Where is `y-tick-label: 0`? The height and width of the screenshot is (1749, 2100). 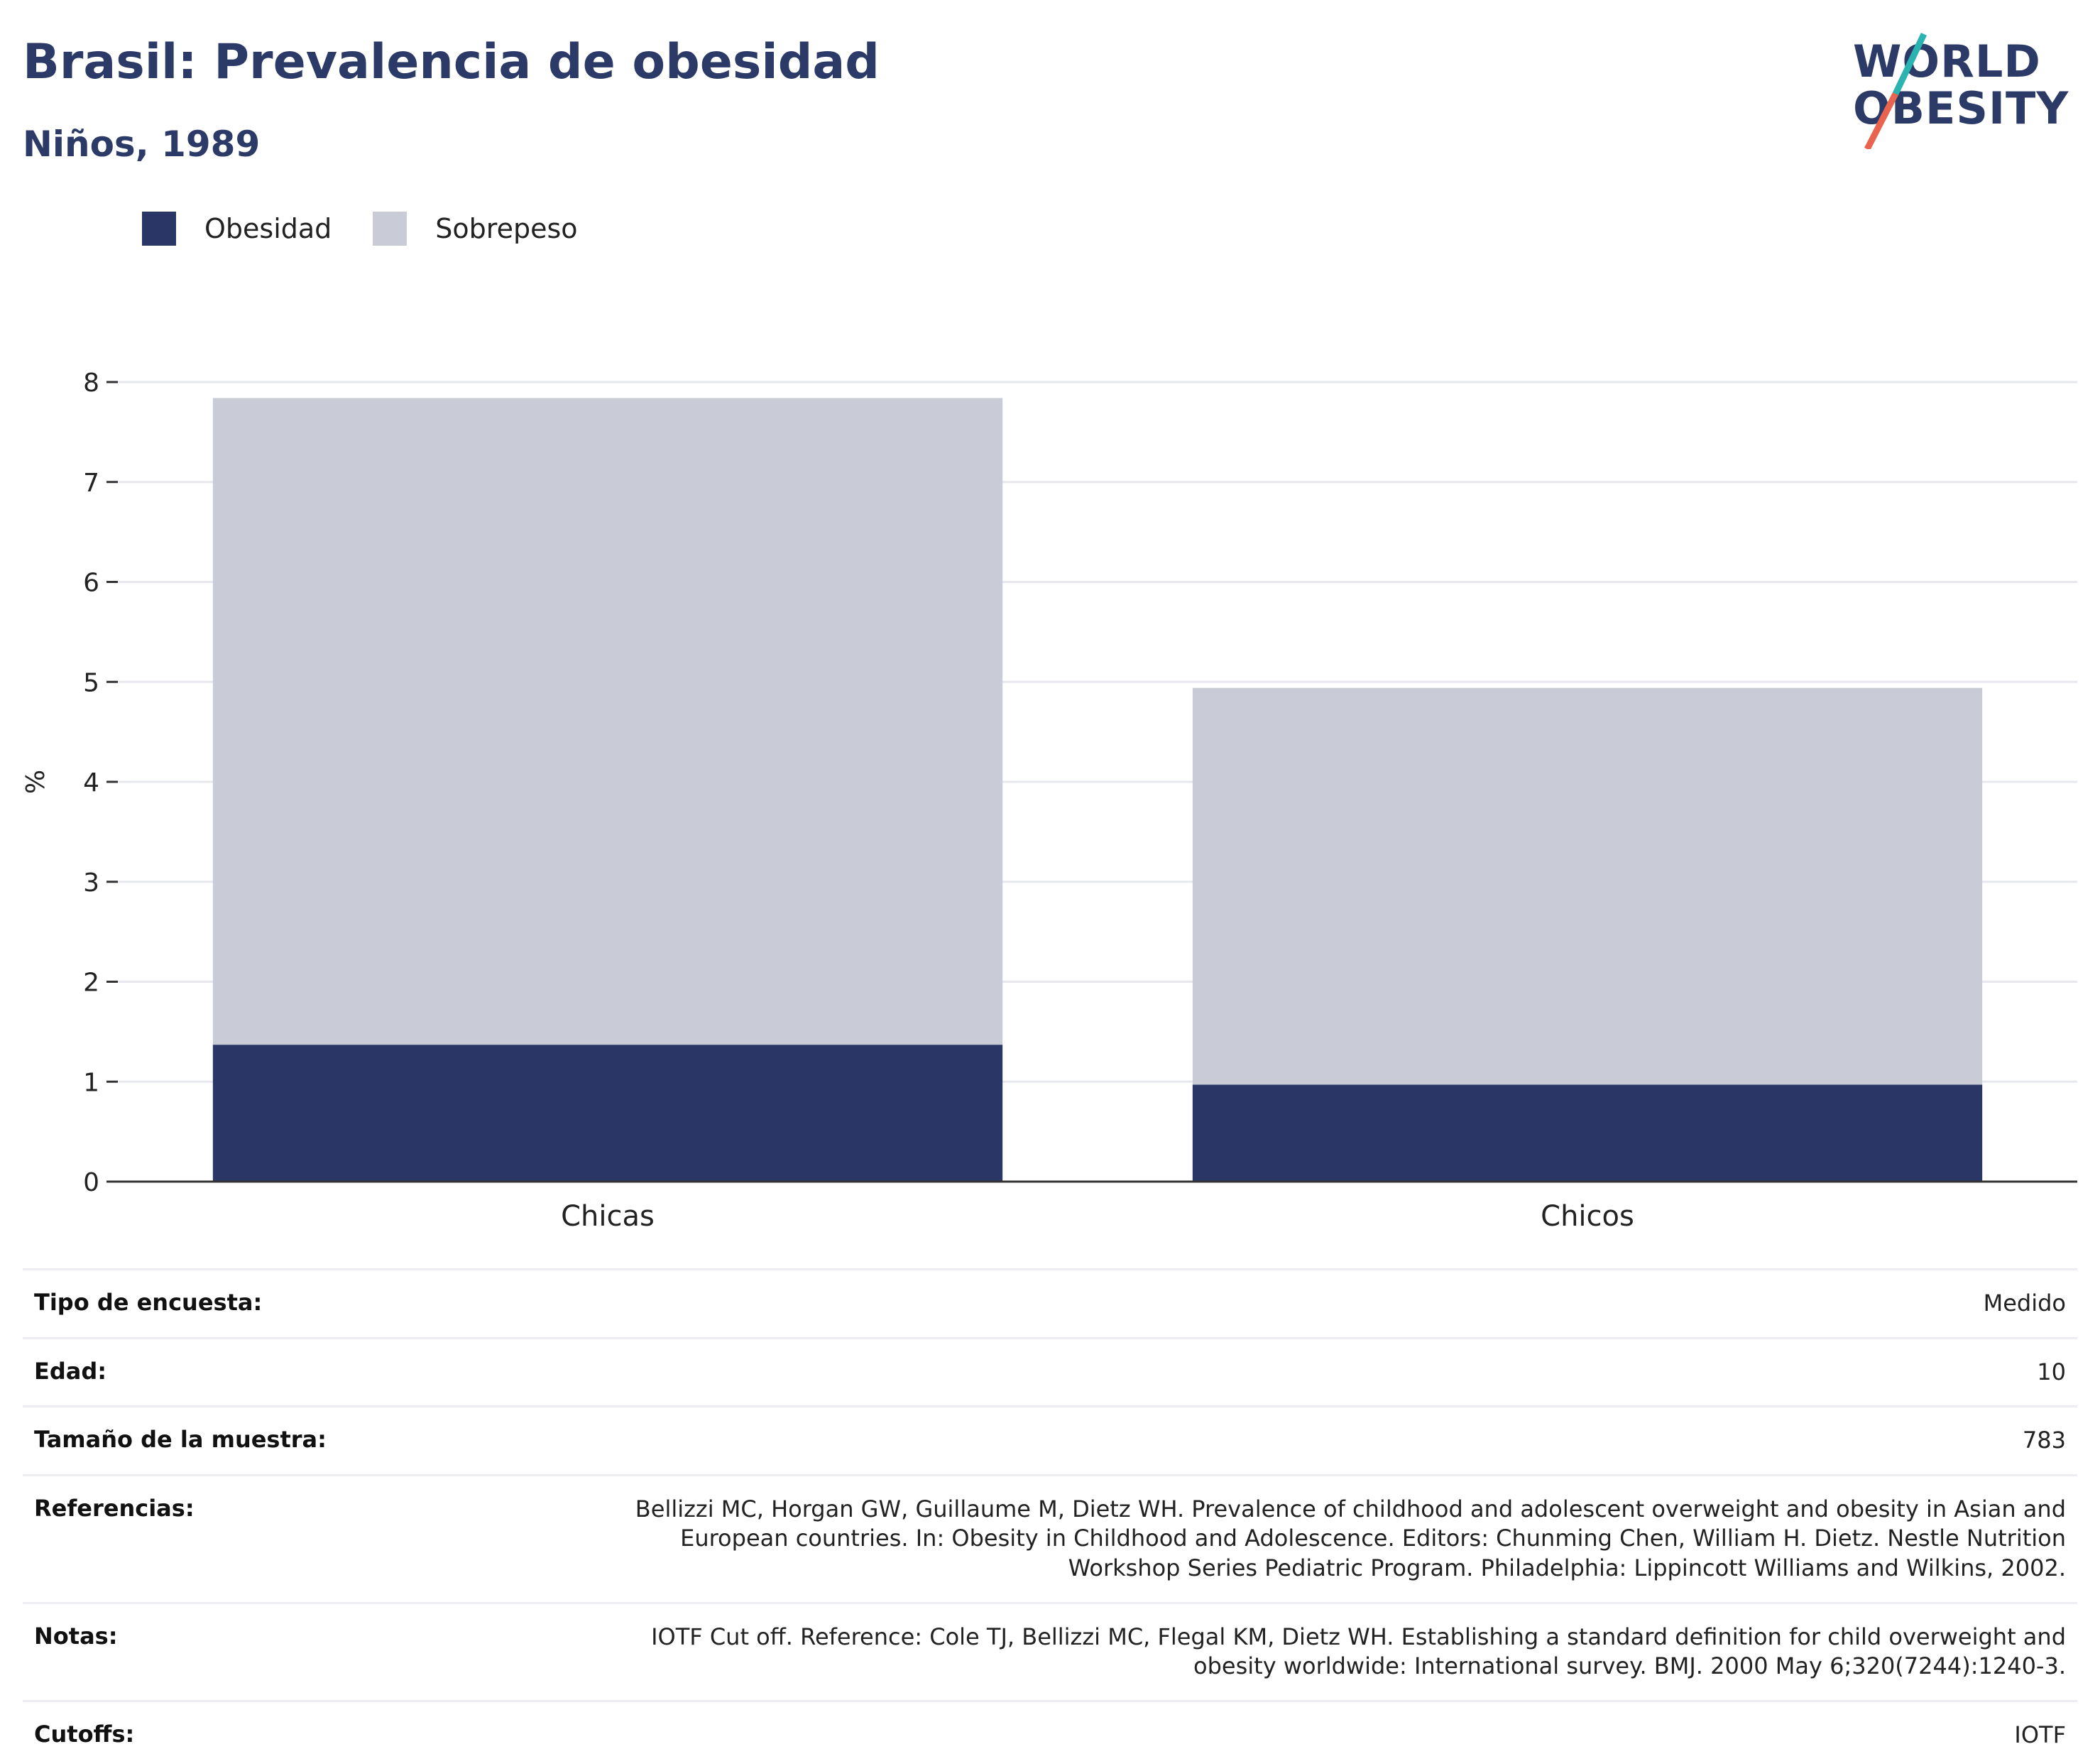 y-tick-label: 0 is located at coordinates (91, 1182).